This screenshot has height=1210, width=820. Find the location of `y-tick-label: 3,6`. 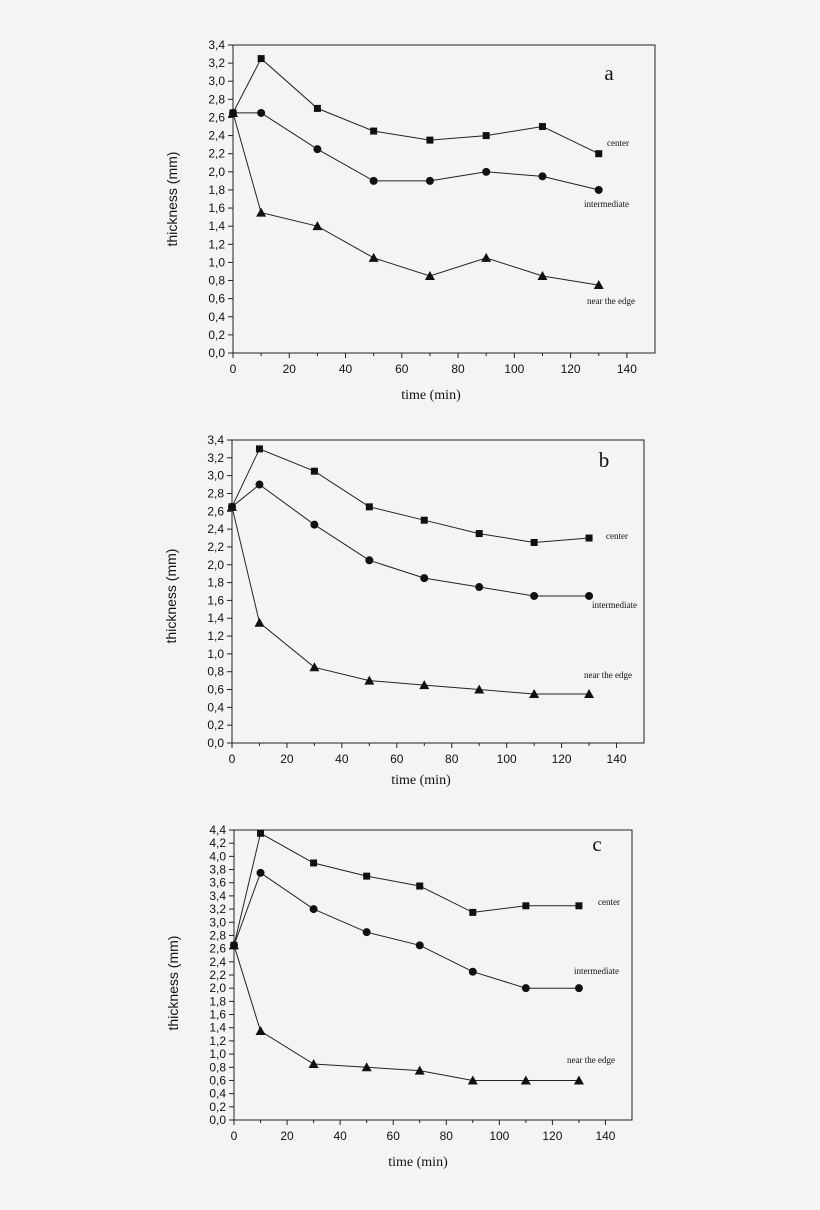

y-tick-label: 3,6 is located at coordinates (217, 883).